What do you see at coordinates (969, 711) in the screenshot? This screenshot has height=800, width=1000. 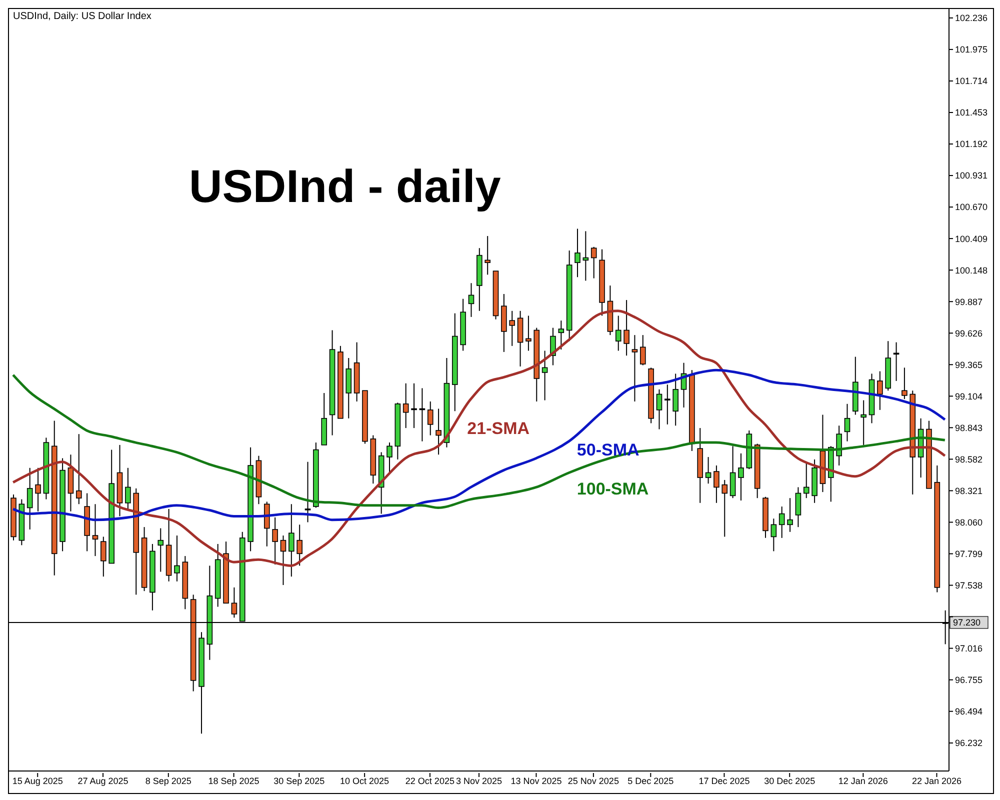 I see `y-tick-label: 96.494` at bounding box center [969, 711].